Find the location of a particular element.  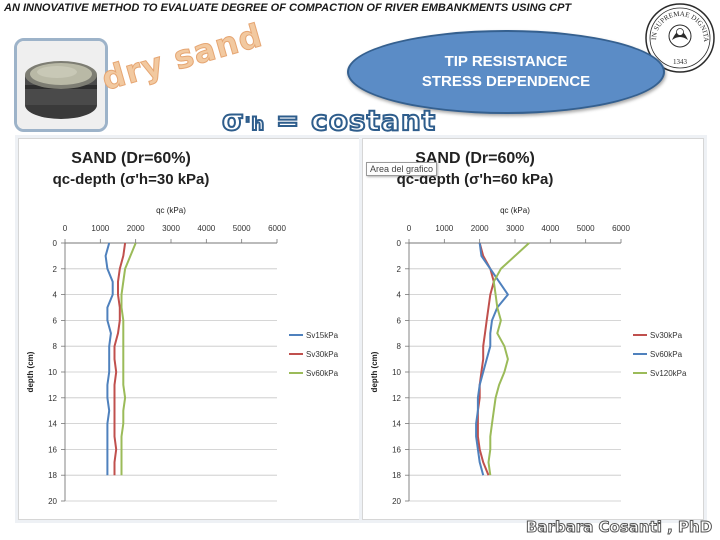

chart-subtitle: qc-depth (σ'h=30 kPa) is located at coordinates (131, 179).